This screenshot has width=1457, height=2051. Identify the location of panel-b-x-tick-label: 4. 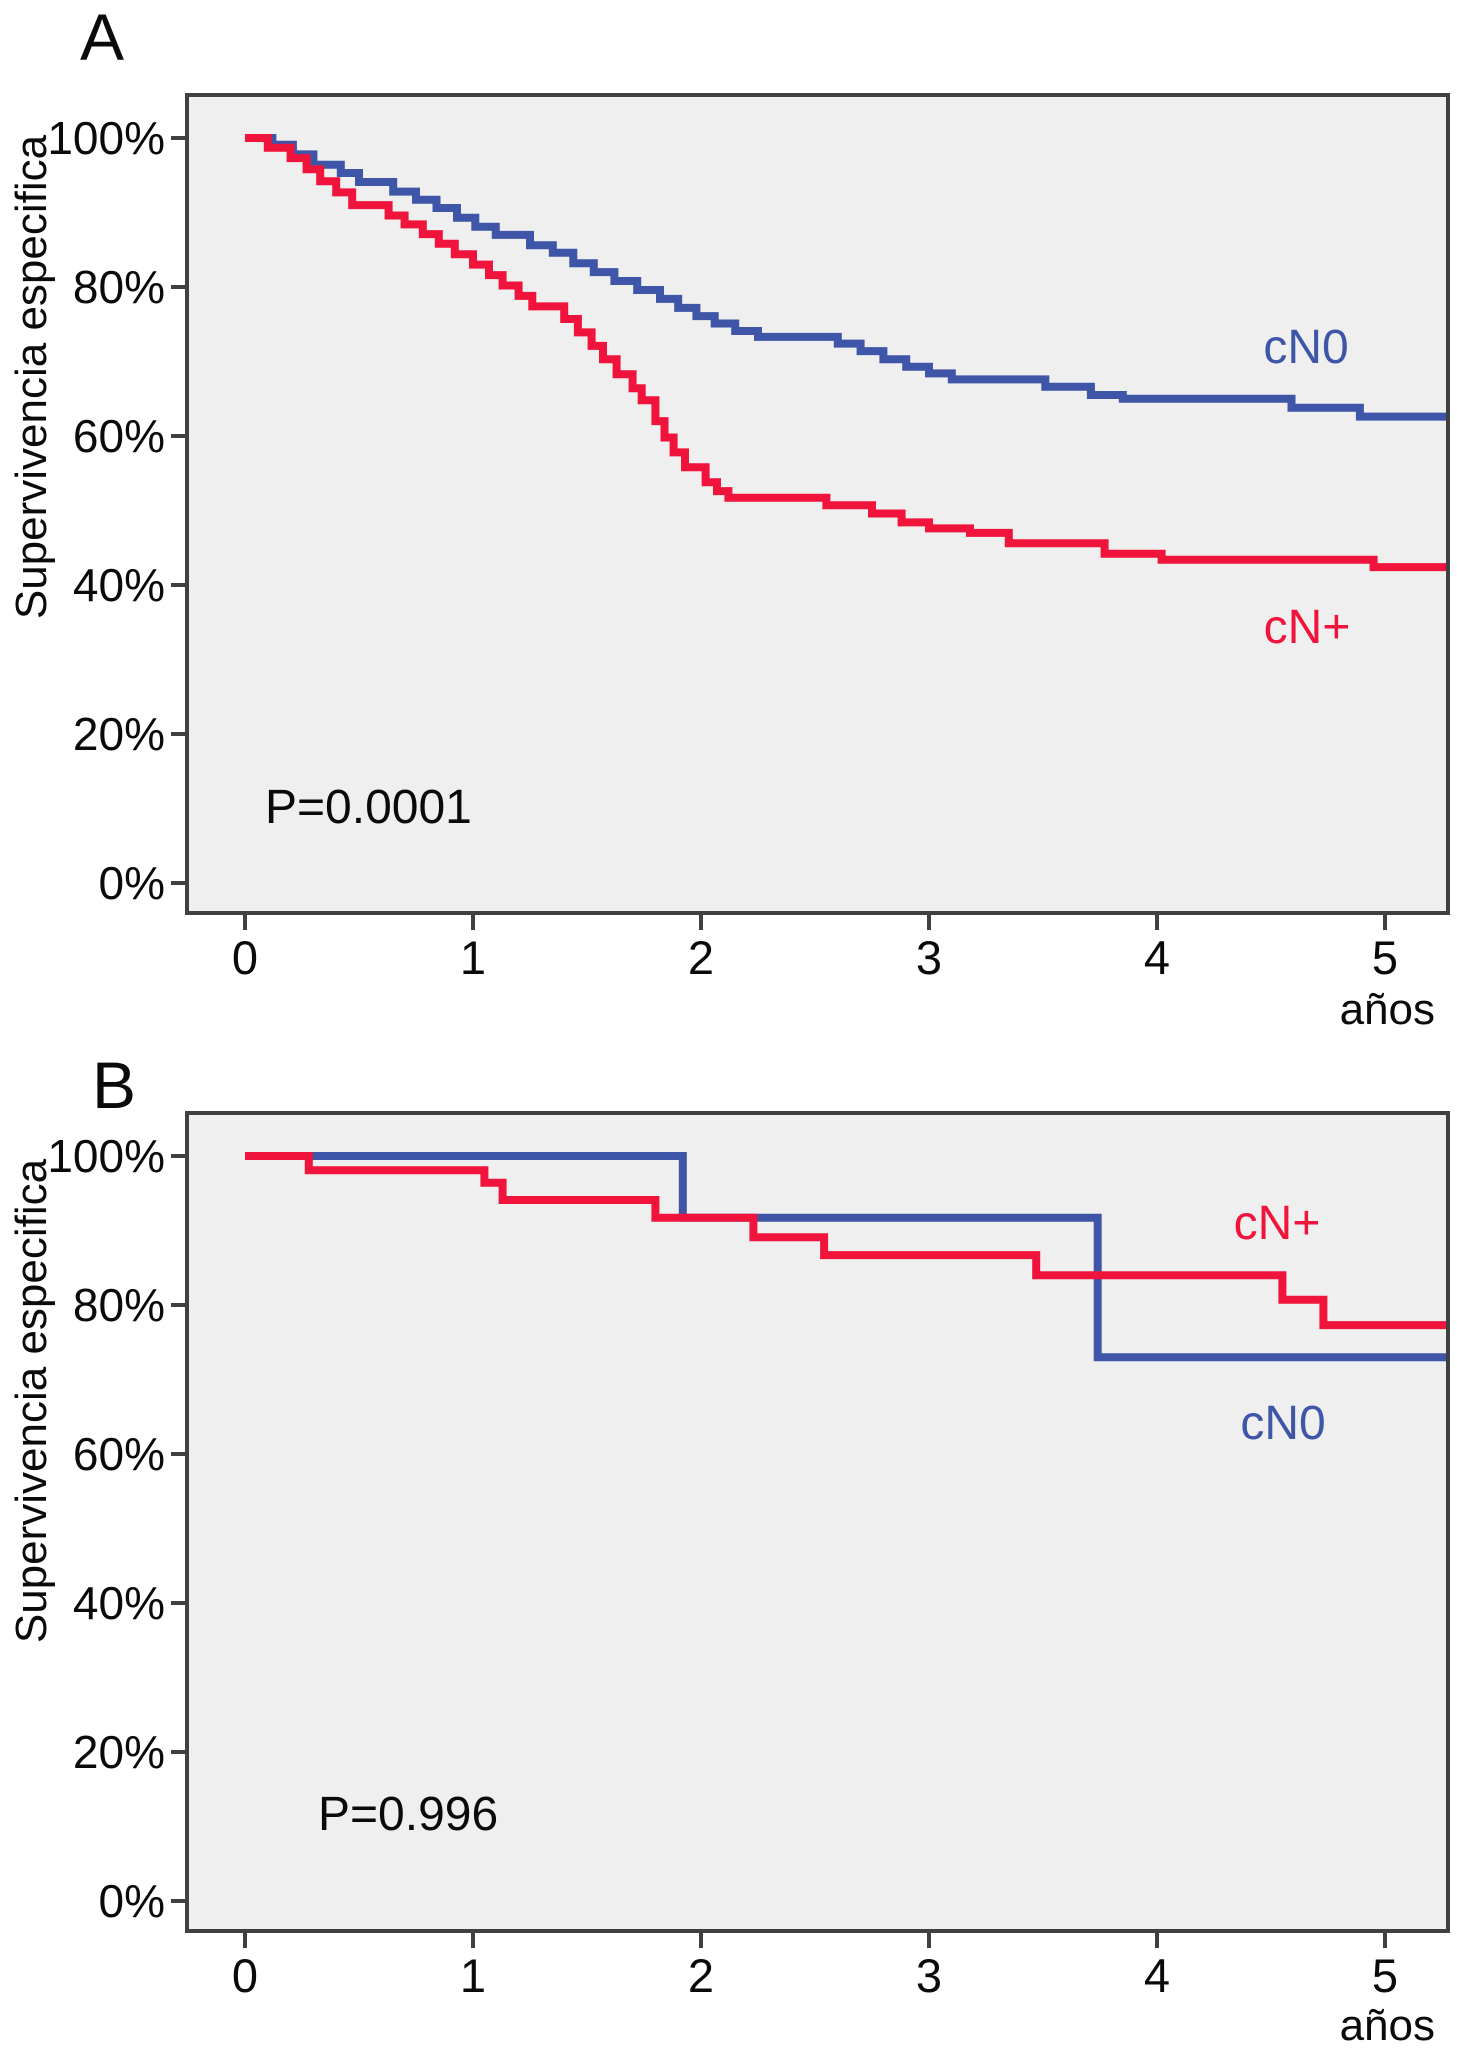
(1157, 1975).